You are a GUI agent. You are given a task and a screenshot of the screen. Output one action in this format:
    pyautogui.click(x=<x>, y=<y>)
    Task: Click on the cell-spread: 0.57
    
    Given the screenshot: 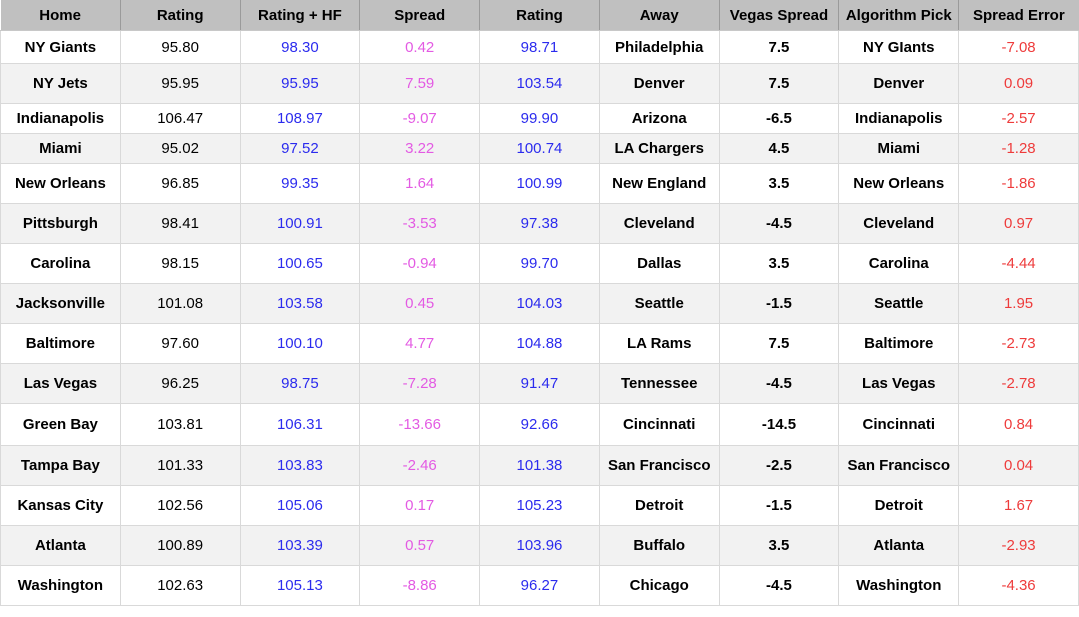 What is the action you would take?
    pyautogui.click(x=420, y=545)
    